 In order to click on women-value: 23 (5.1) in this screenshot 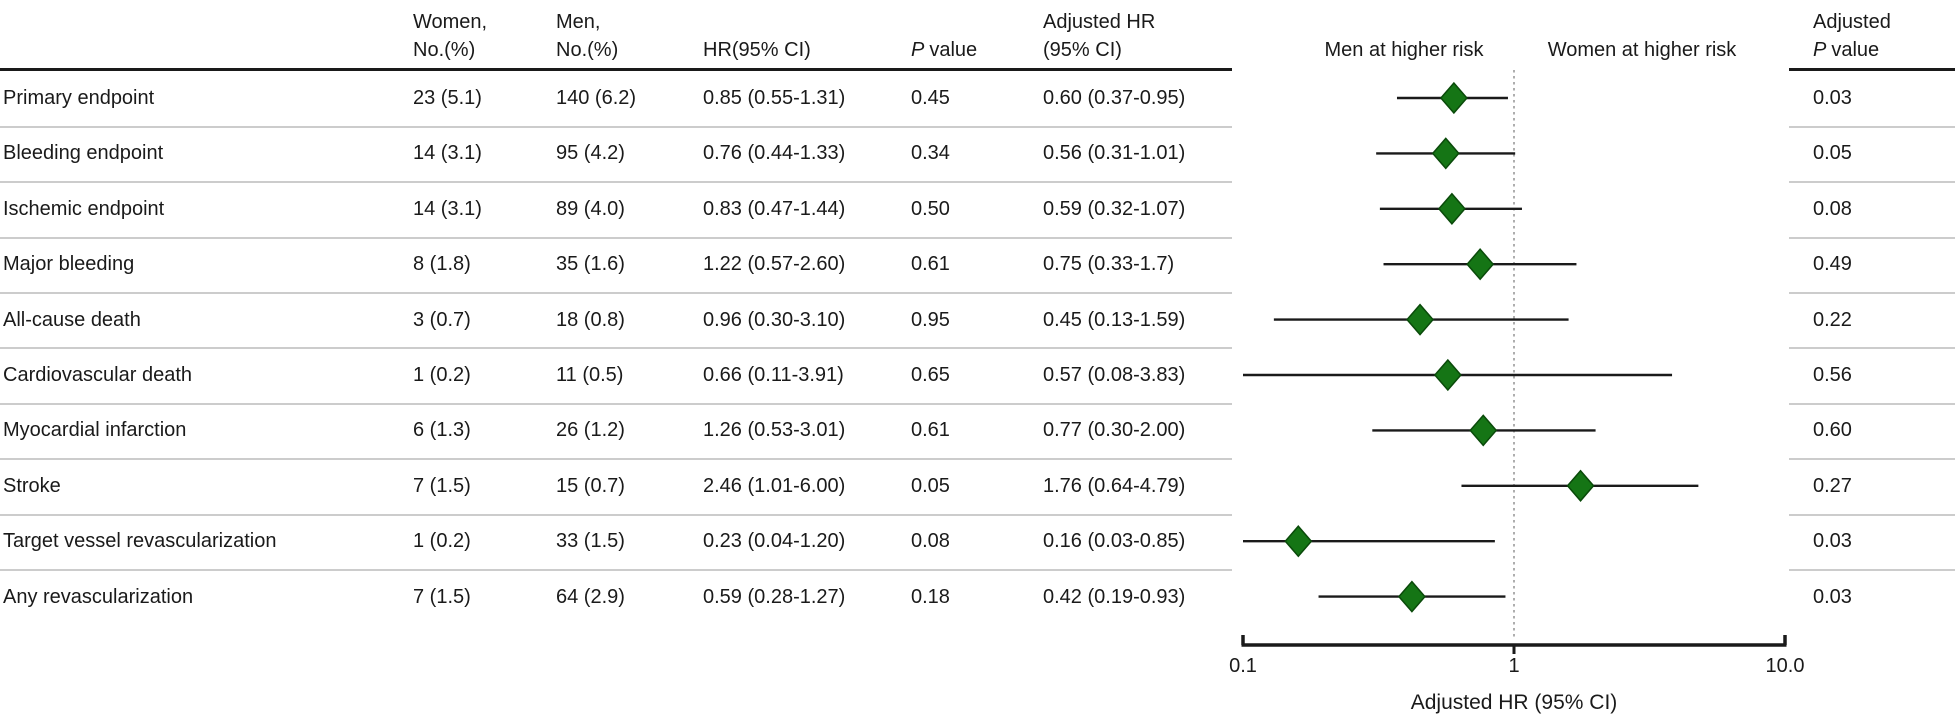, I will do `click(447, 98)`.